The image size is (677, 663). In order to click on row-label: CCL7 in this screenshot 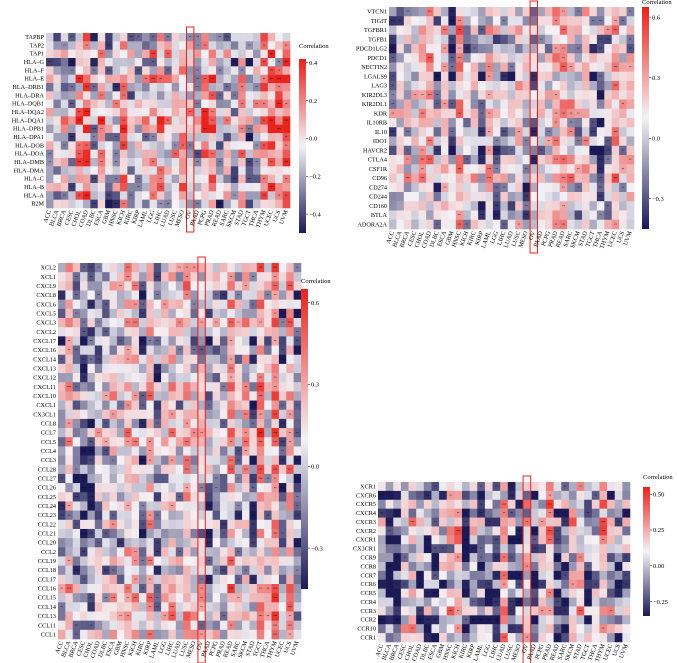, I will do `click(48, 433)`.